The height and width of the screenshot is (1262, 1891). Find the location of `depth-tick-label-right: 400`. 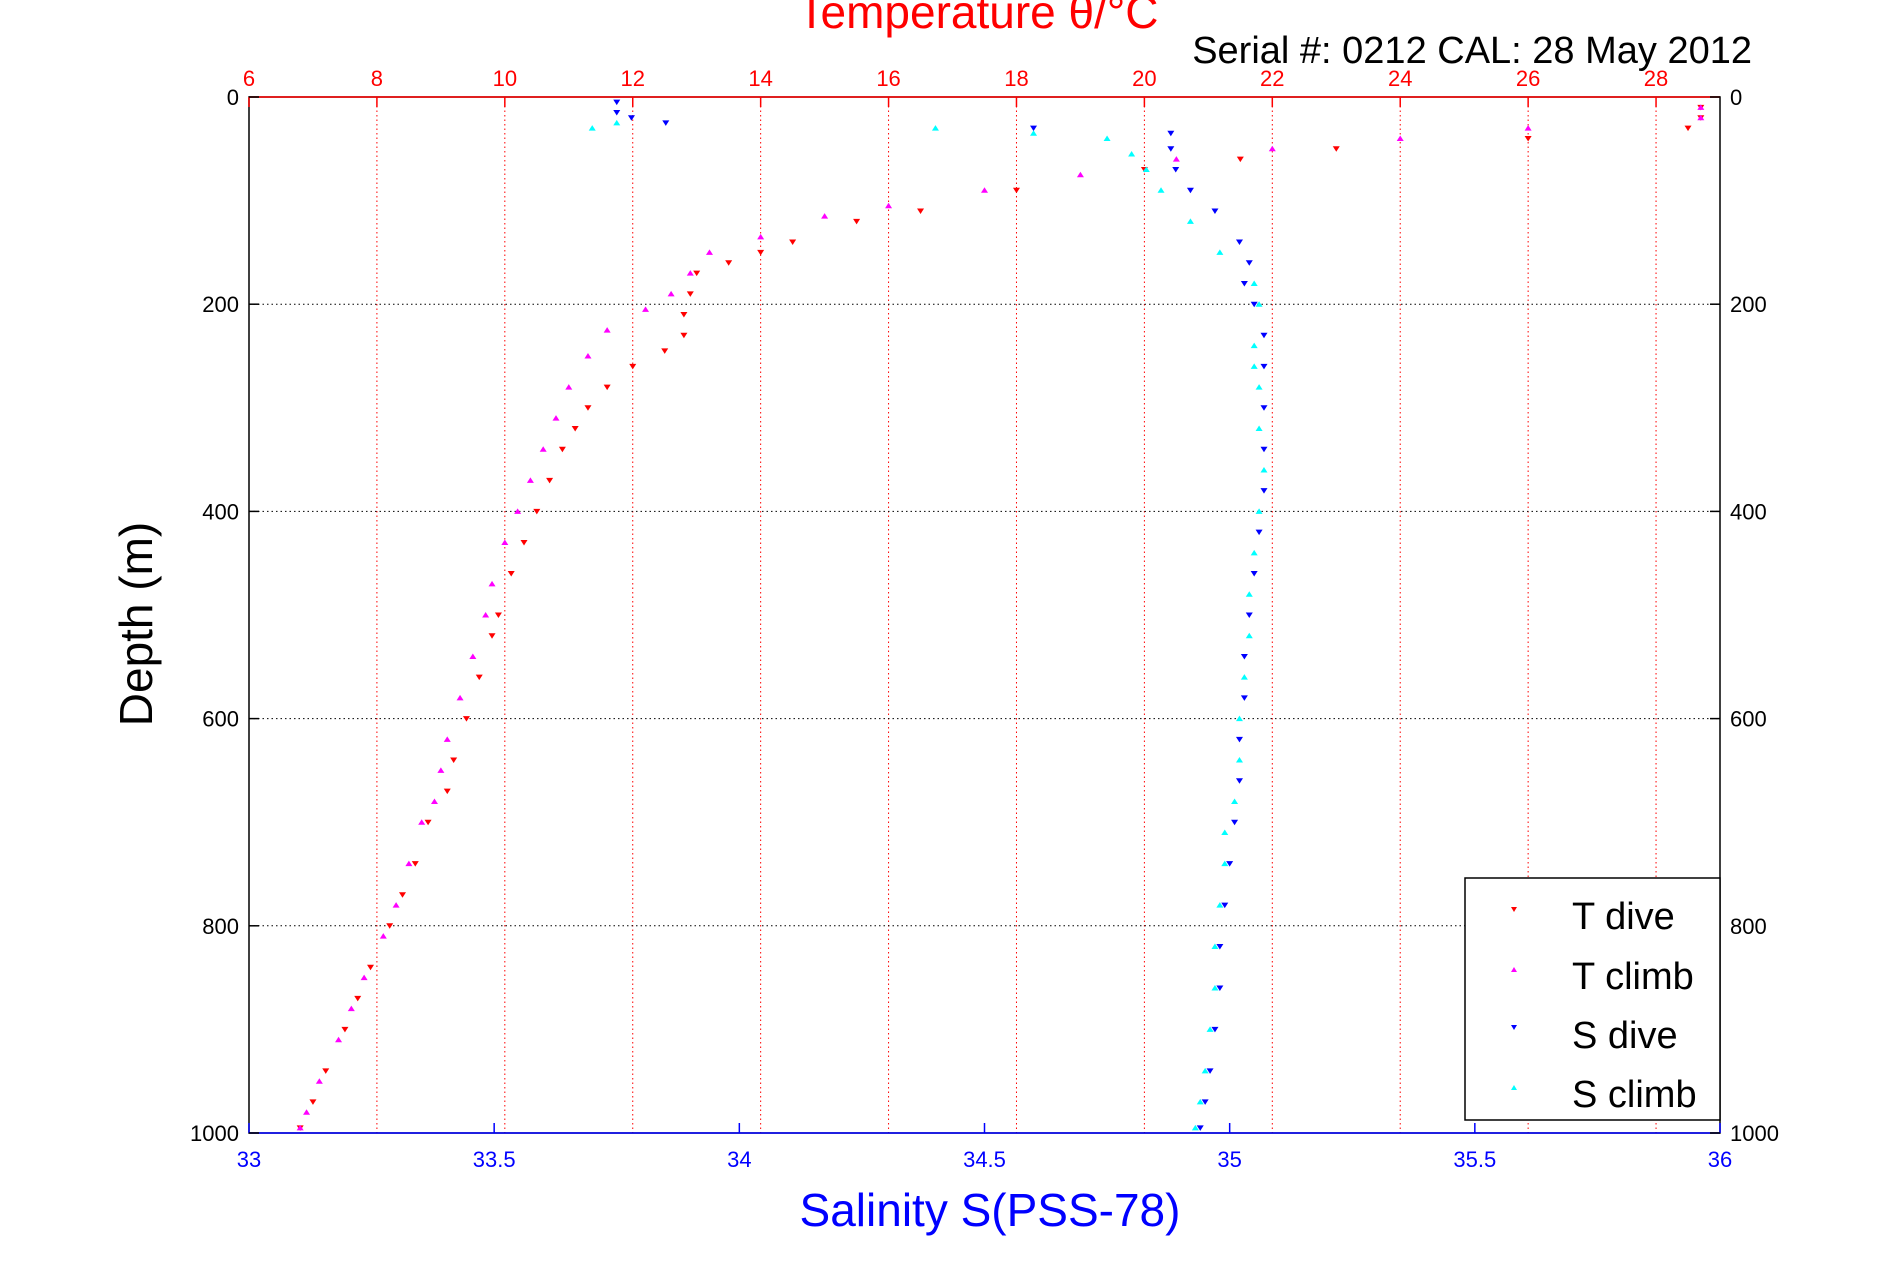

depth-tick-label-right: 400 is located at coordinates (1748, 511).